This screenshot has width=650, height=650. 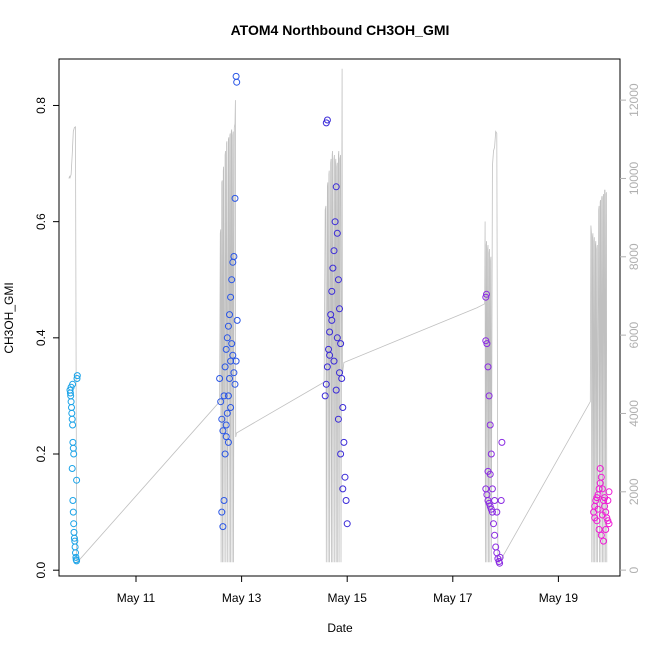 What do you see at coordinates (41, 570) in the screenshot?
I see `y-tick-label: 0.0` at bounding box center [41, 570].